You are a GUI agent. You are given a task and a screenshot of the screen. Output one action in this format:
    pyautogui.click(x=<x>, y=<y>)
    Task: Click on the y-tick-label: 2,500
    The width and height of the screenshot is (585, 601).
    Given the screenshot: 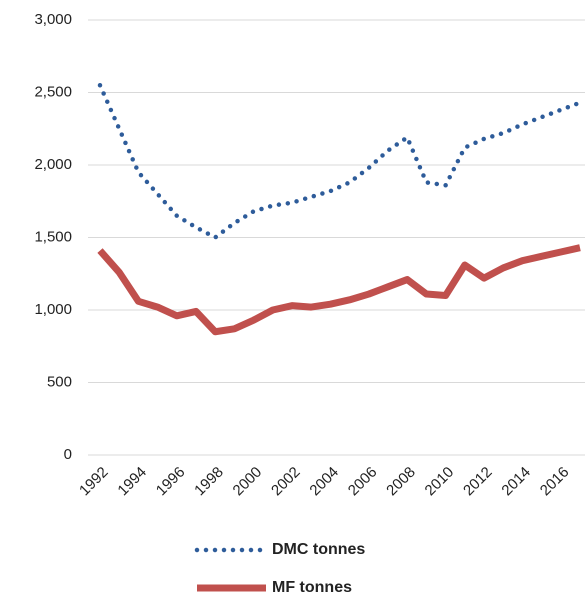 What is the action you would take?
    pyautogui.click(x=53, y=91)
    